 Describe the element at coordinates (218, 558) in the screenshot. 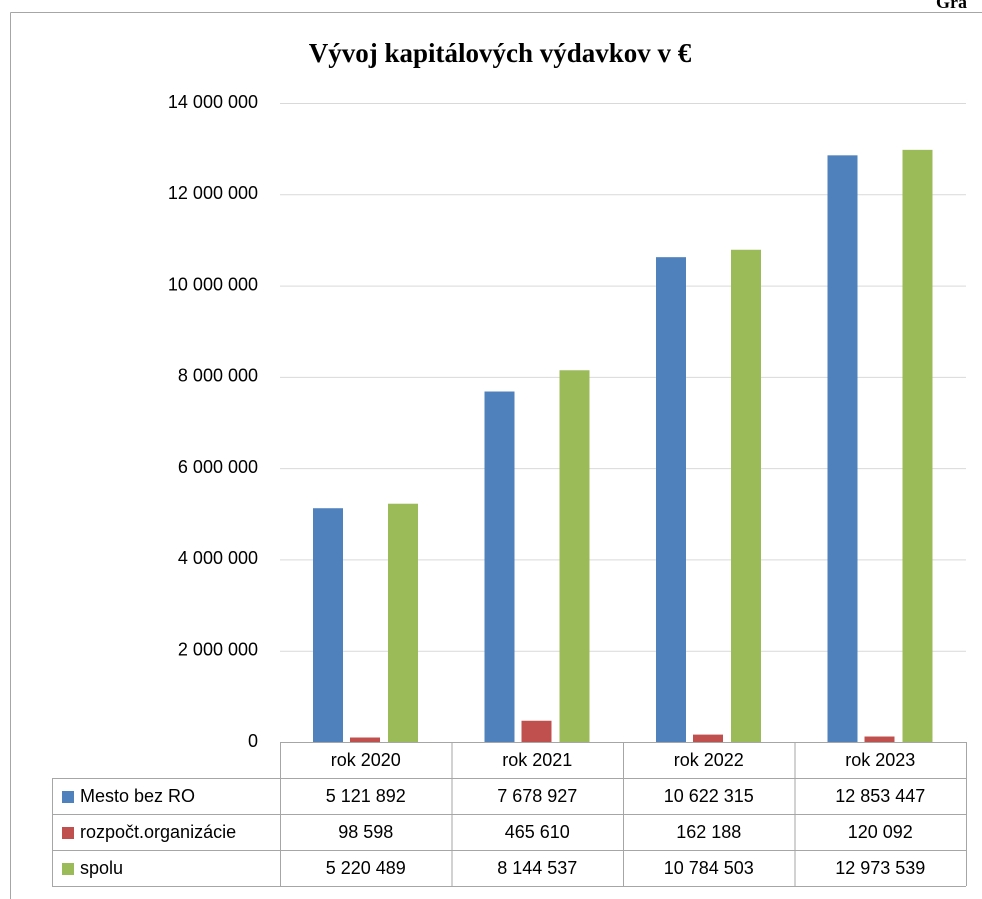

I see `y-tick-label: 4 000 000` at that location.